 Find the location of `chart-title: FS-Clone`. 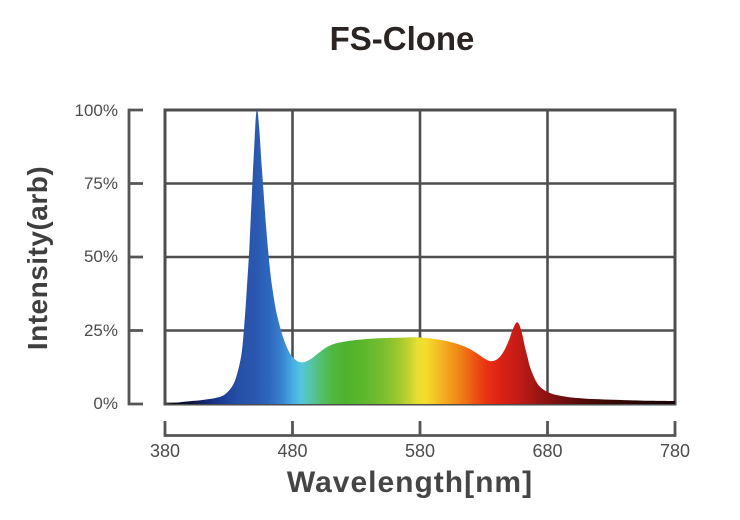

chart-title: FS-Clone is located at coordinates (402, 38).